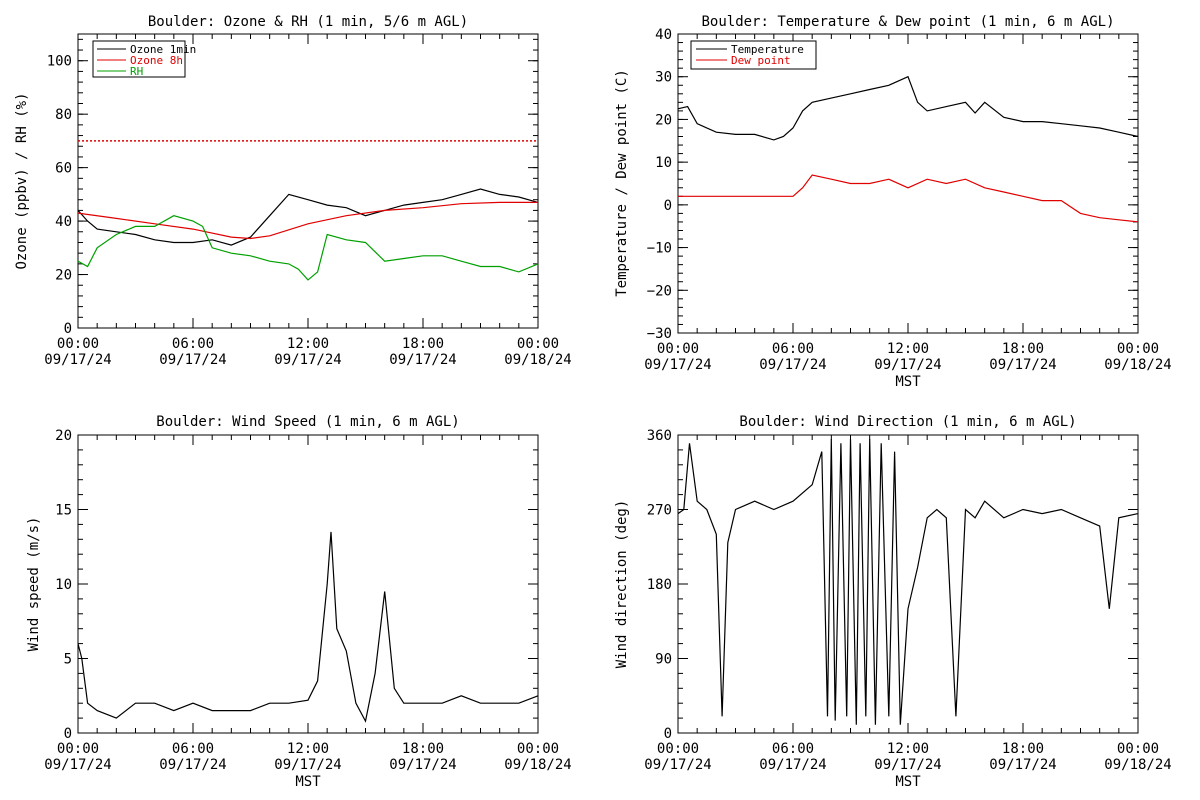 The width and height of the screenshot is (1200, 800). What do you see at coordinates (659, 585) in the screenshot?
I see `y-tick-label: 180` at bounding box center [659, 585].